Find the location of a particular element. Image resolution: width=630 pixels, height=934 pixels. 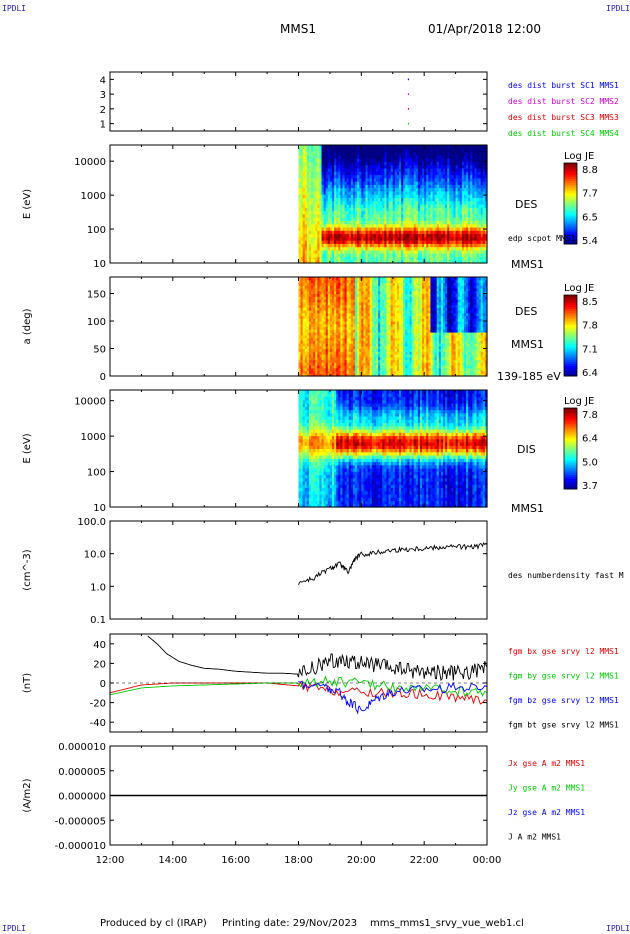

des_energy-colorbar-segment is located at coordinates (570, 243).